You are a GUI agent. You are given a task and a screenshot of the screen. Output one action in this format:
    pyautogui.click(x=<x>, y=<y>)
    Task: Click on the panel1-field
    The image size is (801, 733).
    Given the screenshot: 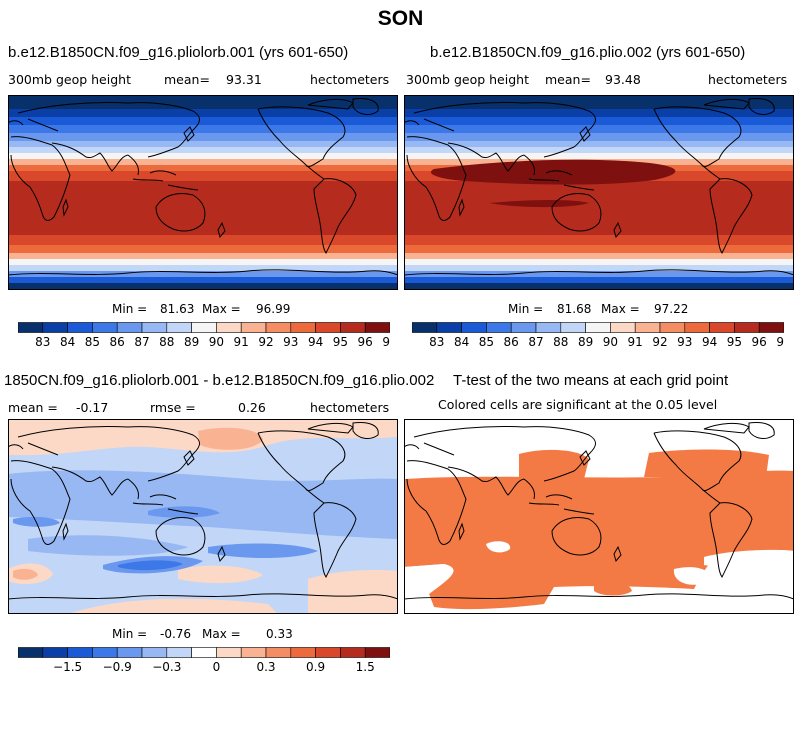 What is the action you would take?
    pyautogui.click(x=203, y=192)
    